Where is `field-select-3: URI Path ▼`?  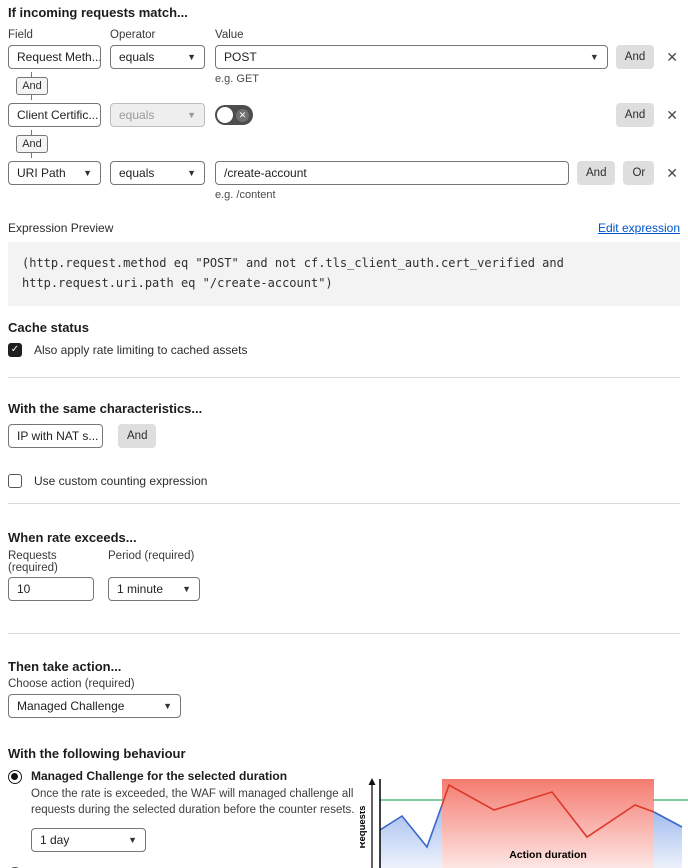
field-select-3: URI Path ▼ is located at coordinates (54, 173).